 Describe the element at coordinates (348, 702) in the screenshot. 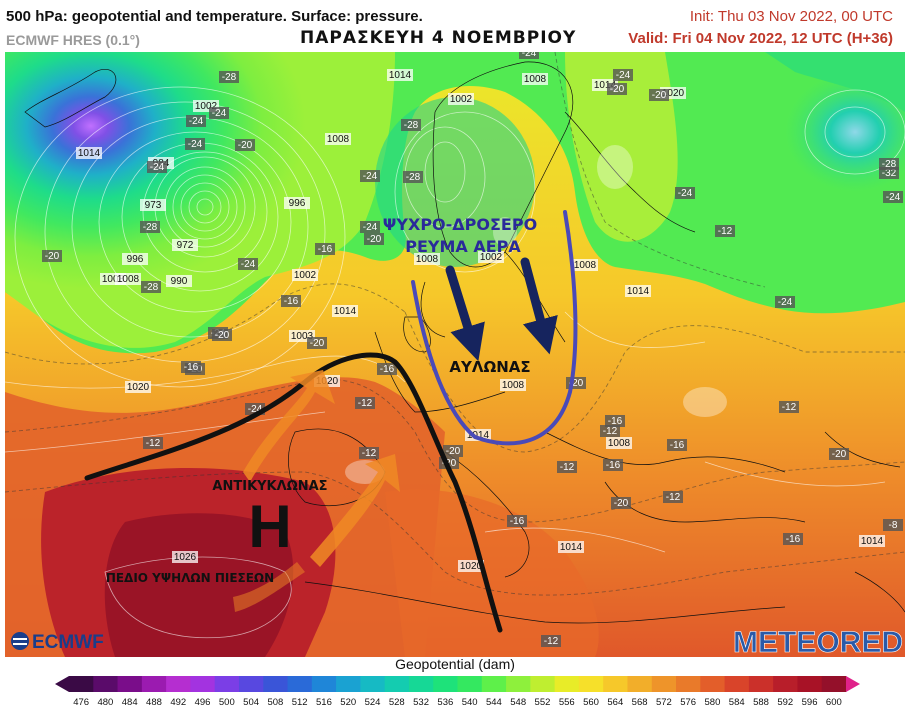

I see `colorbar-tick-label: 520` at that location.